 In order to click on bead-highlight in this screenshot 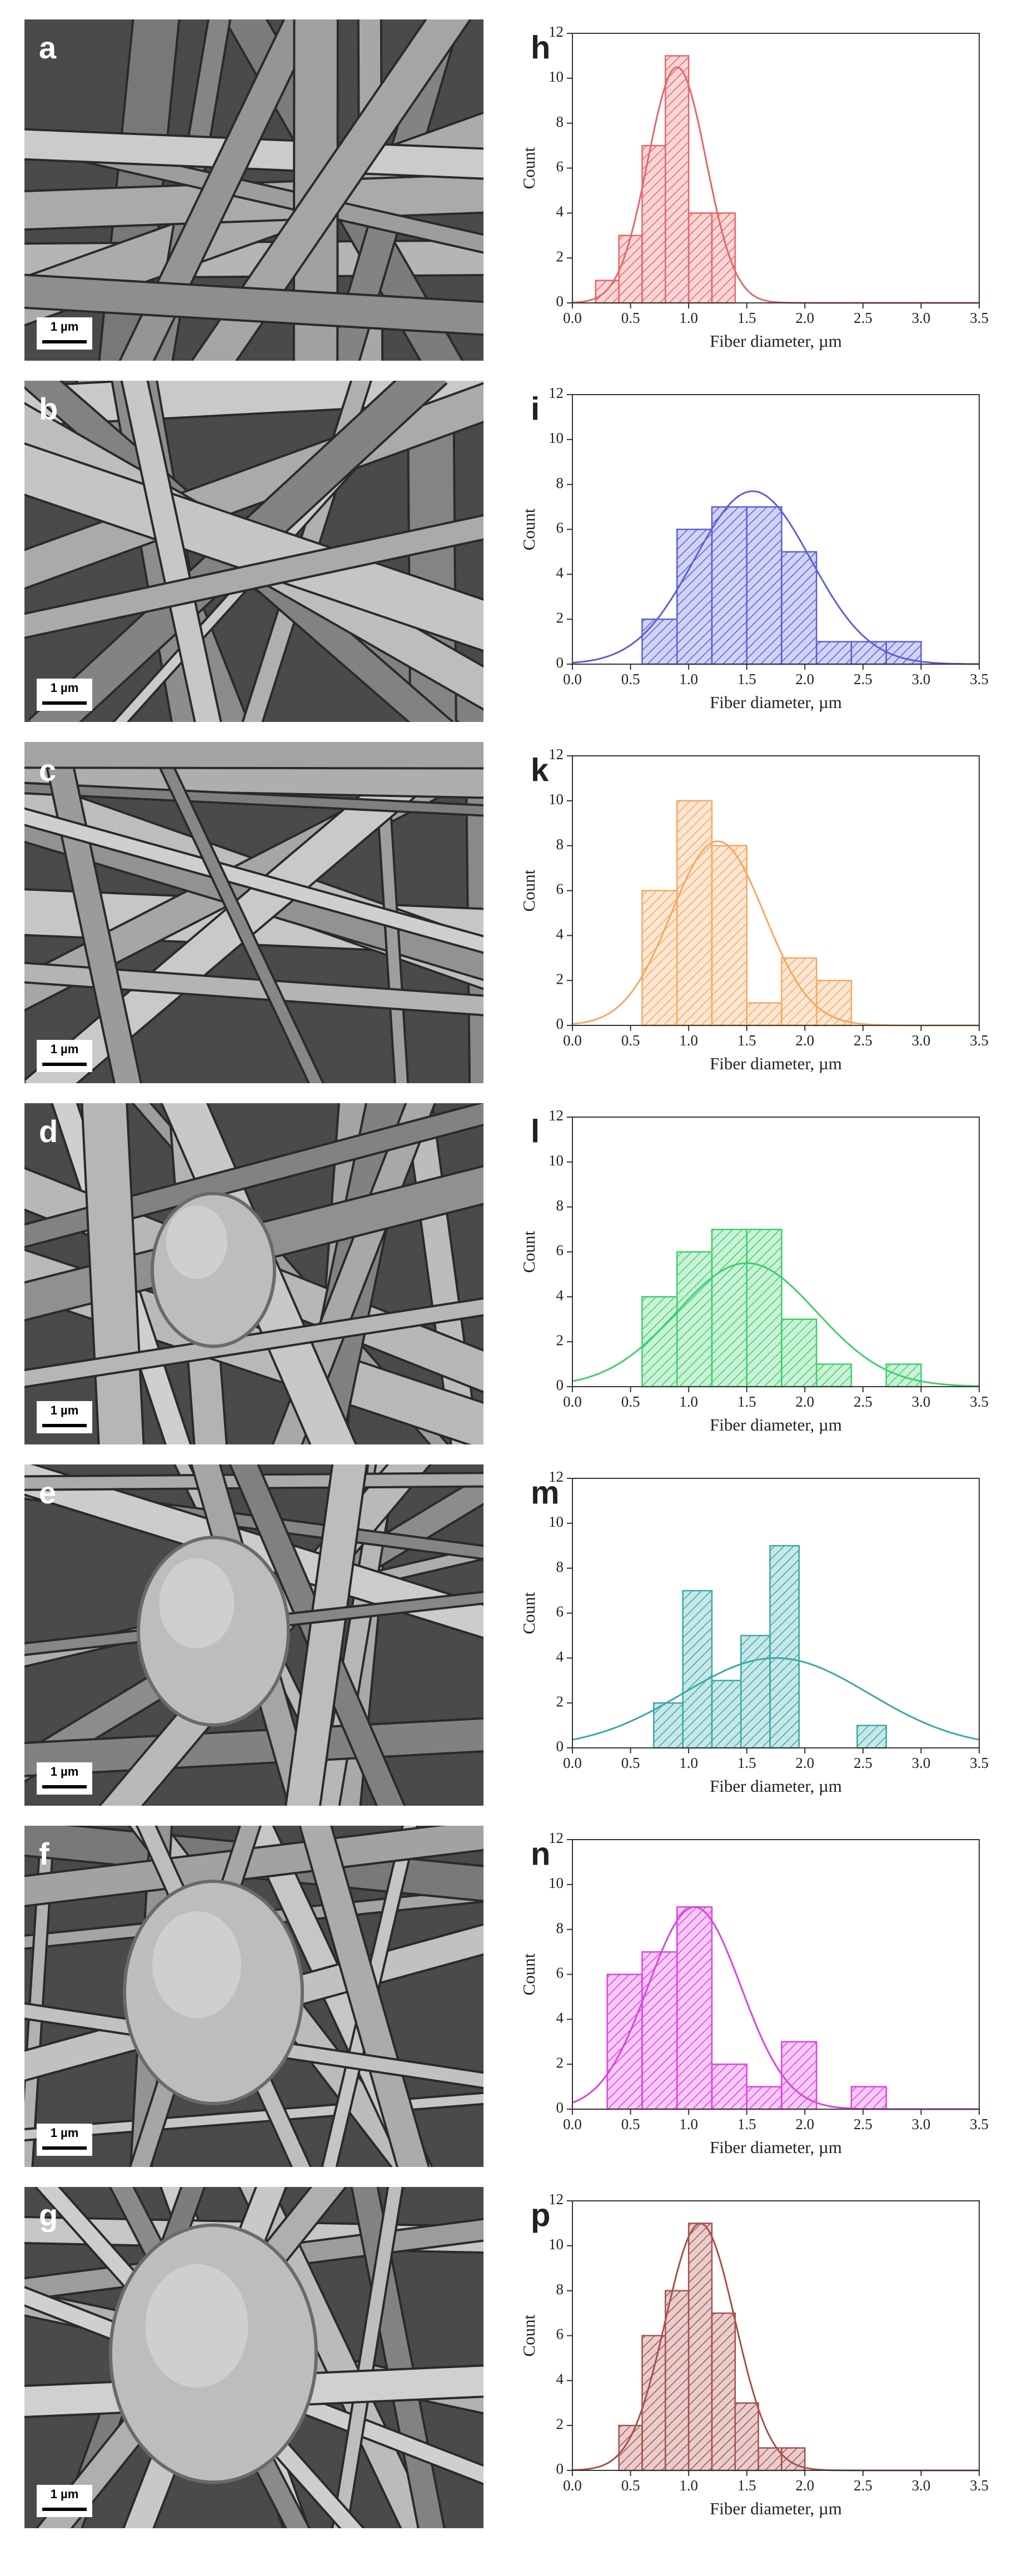, I will do `click(196, 1964)`.